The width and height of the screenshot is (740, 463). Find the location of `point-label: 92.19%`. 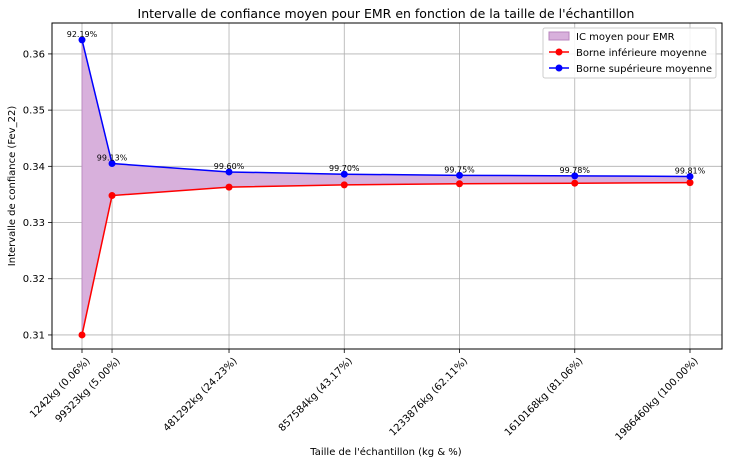

point-label: 92.19% is located at coordinates (82, 34).